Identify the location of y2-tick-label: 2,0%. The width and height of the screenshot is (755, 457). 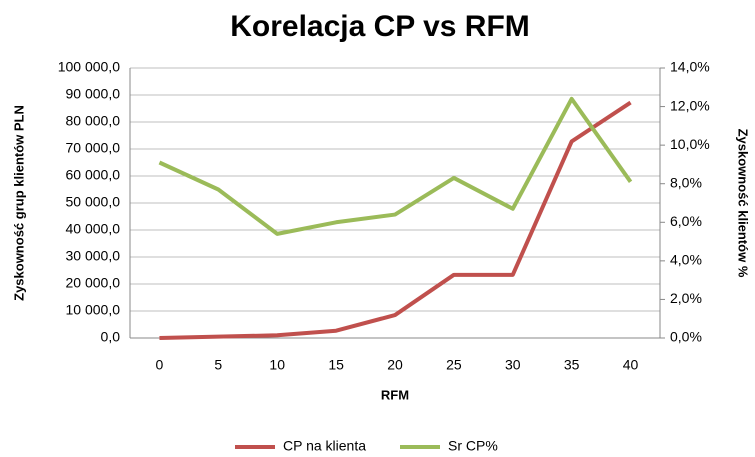
(686, 298).